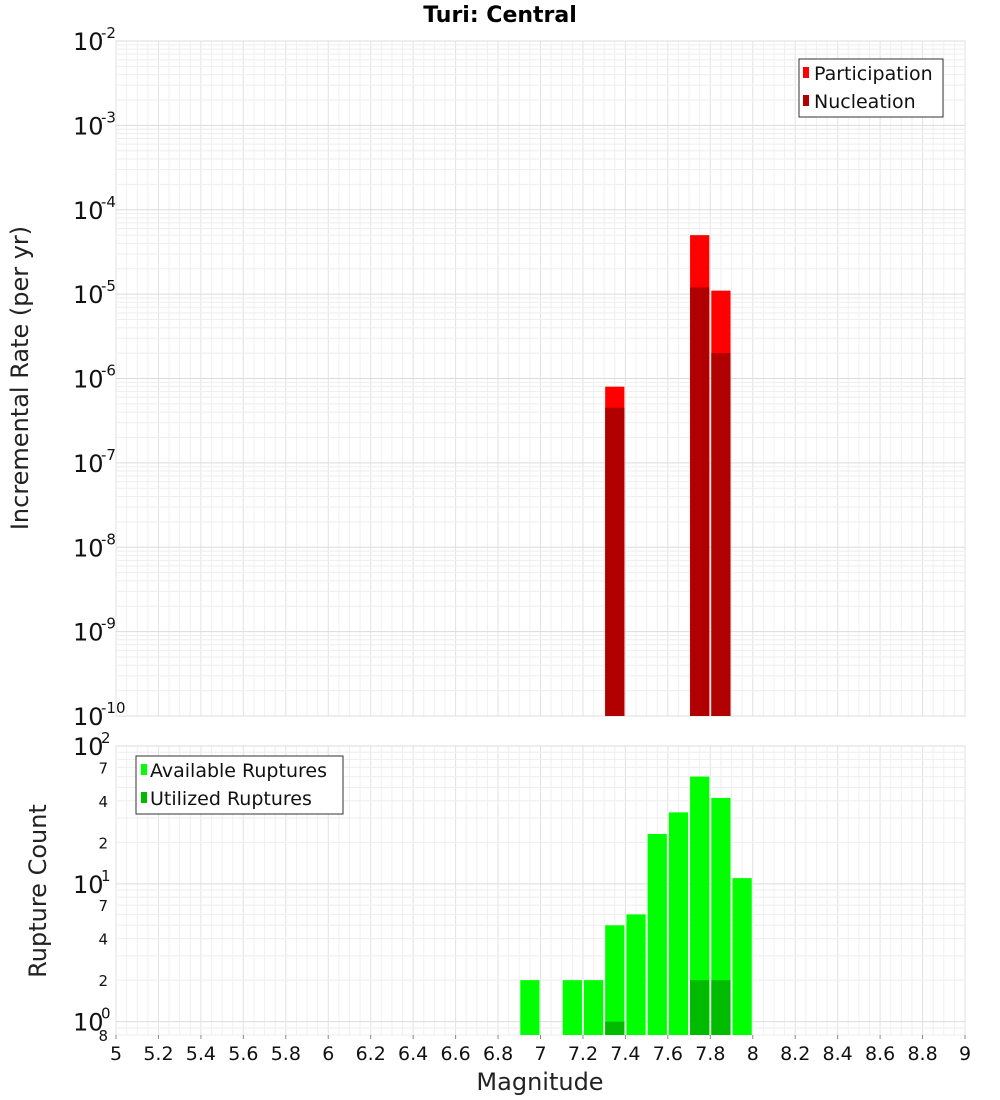  Describe the element at coordinates (243, 1054) in the screenshot. I see `x-tick-label: 5.6` at that location.